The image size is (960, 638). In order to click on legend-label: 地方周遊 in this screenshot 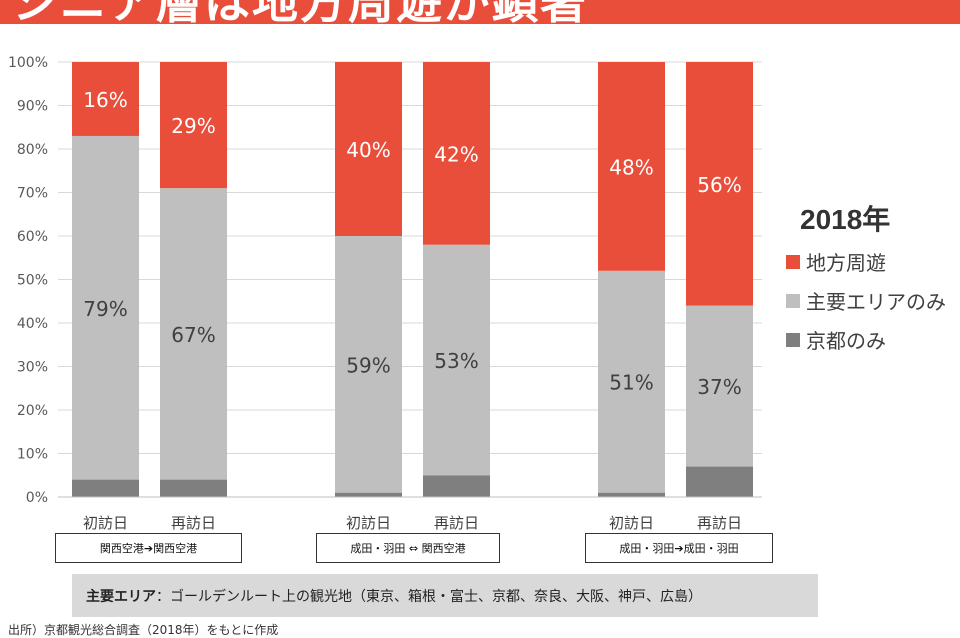, I will do `click(846, 263)`.